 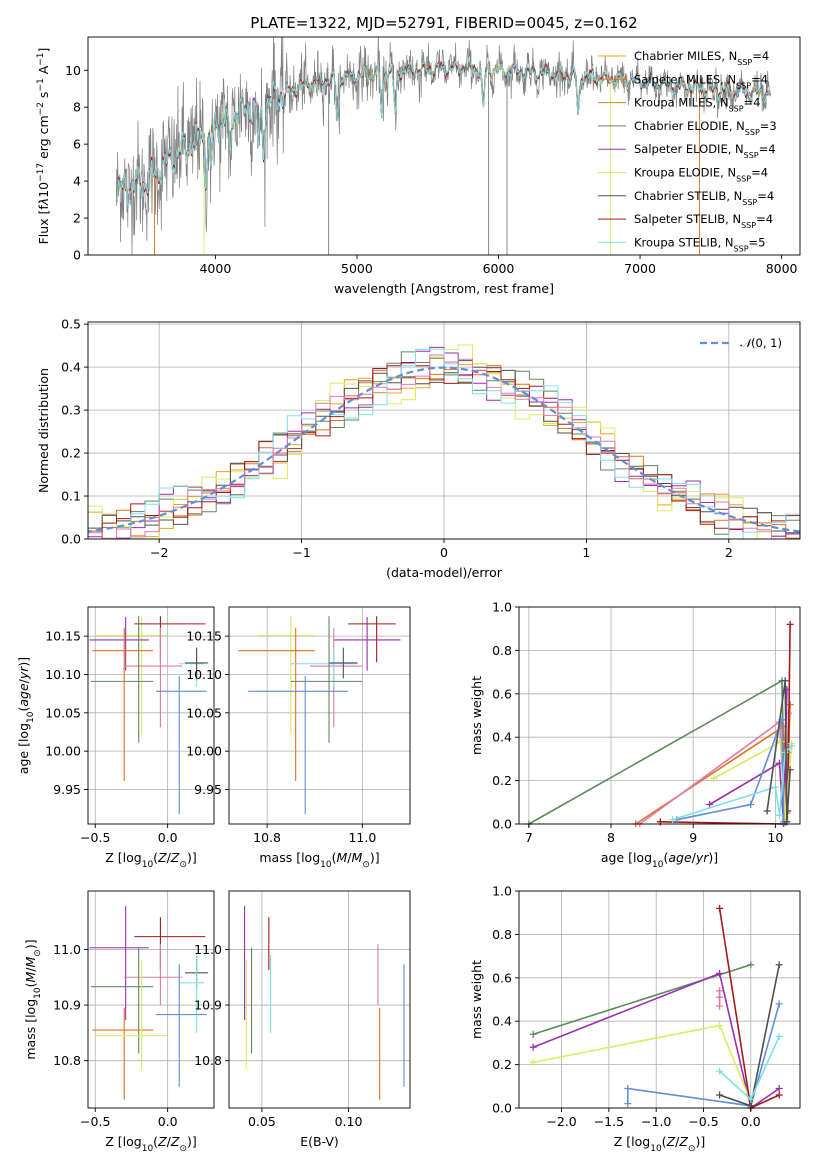 What do you see at coordinates (782, 268) in the screenshot?
I see `x-tick-label: 8000` at bounding box center [782, 268].